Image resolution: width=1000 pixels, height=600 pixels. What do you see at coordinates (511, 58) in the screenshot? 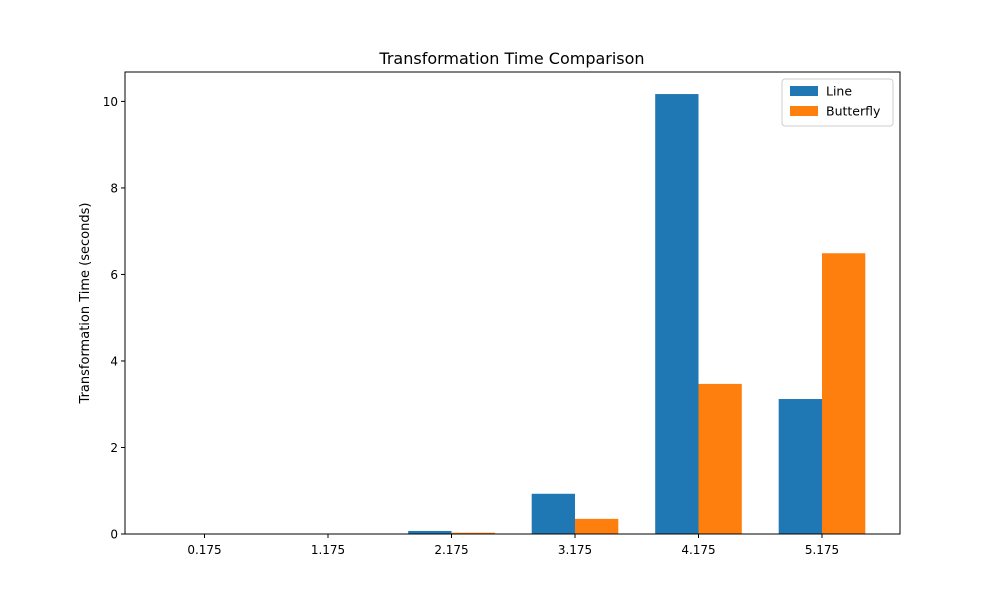
I see `chart-title: Transformation Time Comparison` at bounding box center [511, 58].